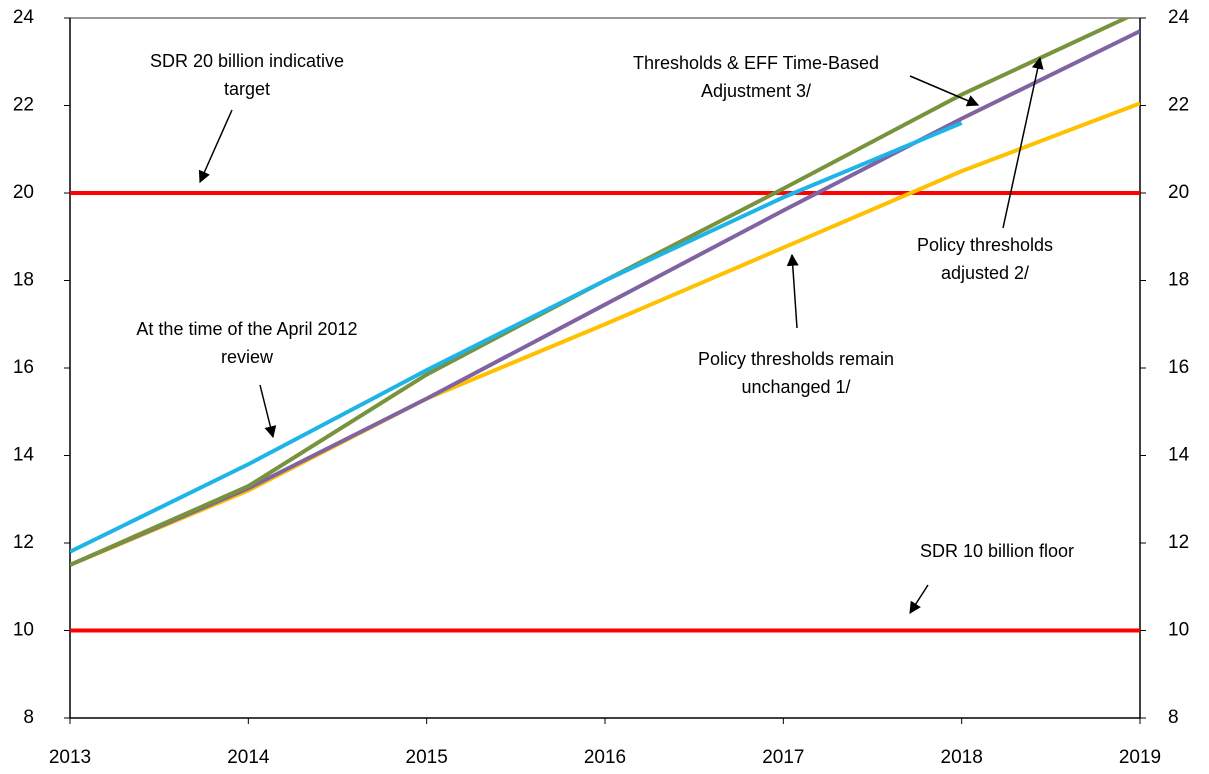 The width and height of the screenshot is (1209, 774). Describe the element at coordinates (427, 757) in the screenshot. I see `x-tick-label: 2015` at that location.